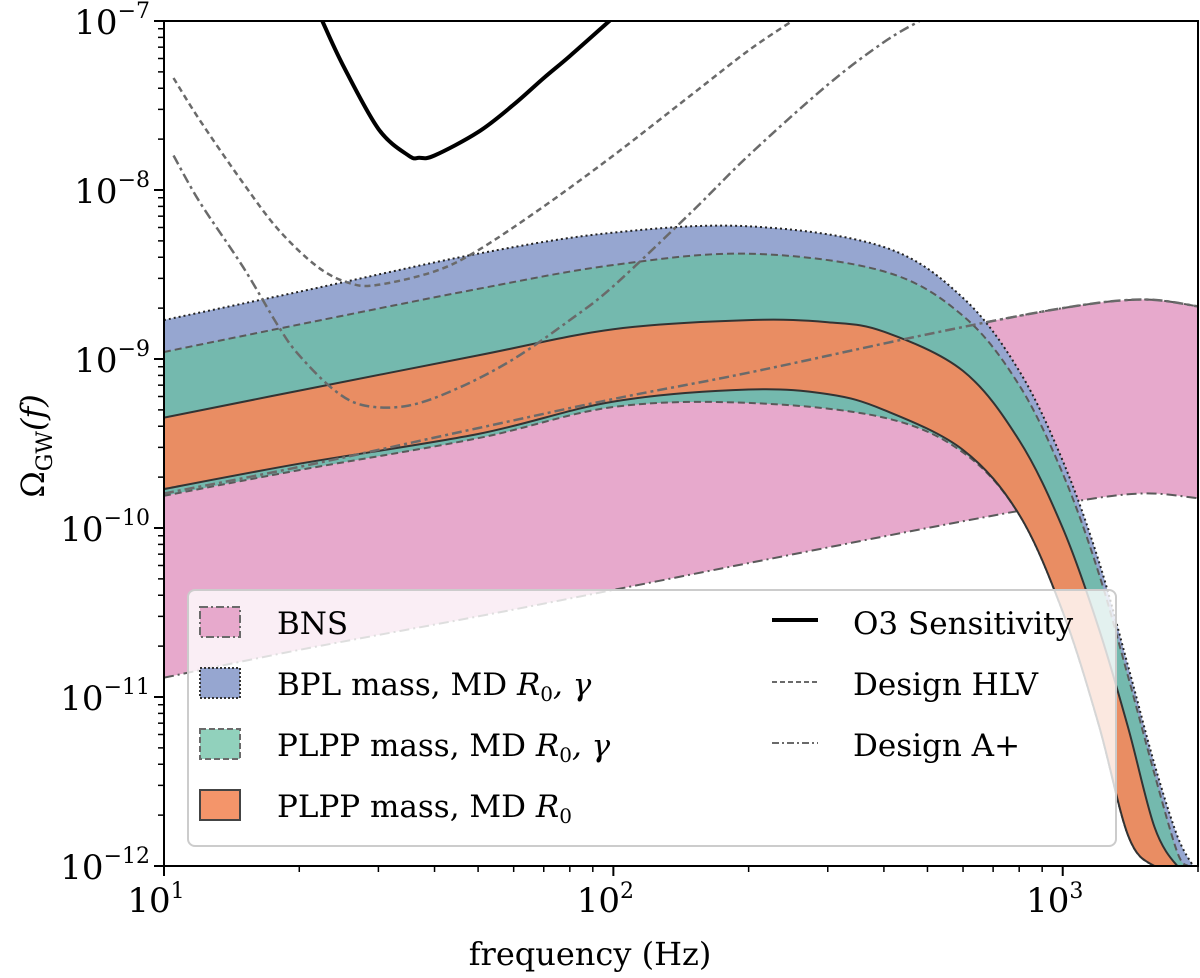  What do you see at coordinates (936, 746) in the screenshot?
I see `legend-label-aplus: Design A+` at bounding box center [936, 746].